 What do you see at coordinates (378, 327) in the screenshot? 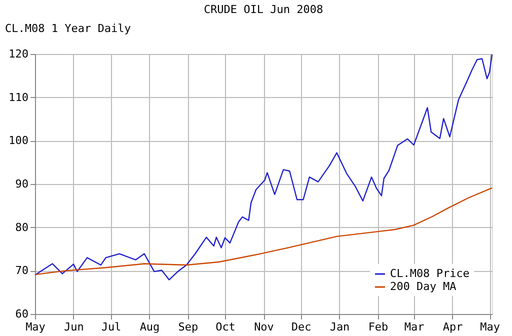
I see `x-tick-label: Feb` at bounding box center [378, 327].